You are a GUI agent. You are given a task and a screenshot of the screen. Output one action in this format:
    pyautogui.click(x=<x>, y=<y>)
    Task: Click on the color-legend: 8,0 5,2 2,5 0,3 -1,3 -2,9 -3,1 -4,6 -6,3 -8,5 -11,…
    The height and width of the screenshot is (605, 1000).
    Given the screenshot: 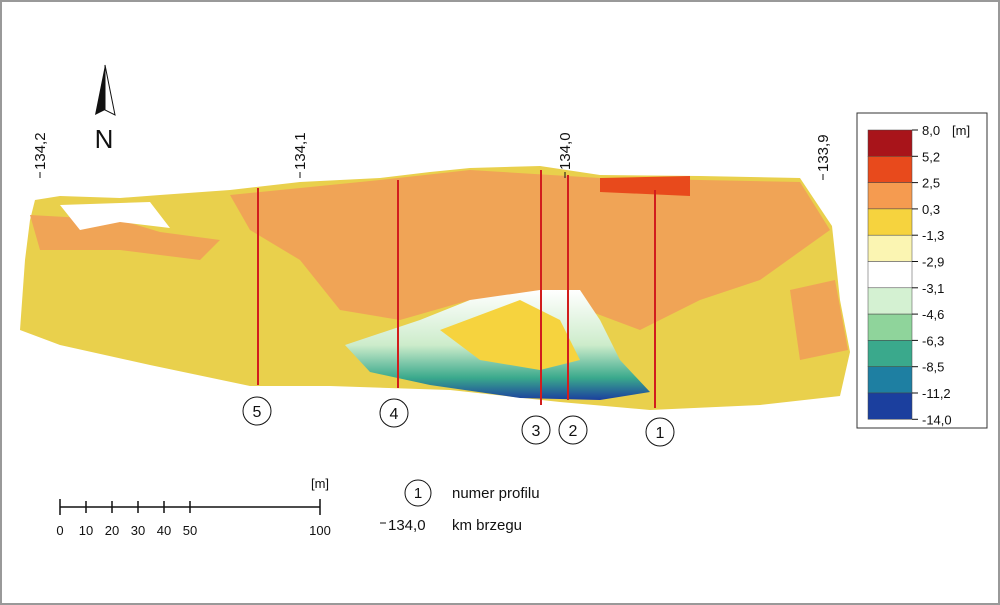 What is the action you would take?
    pyautogui.click(x=918, y=275)
    